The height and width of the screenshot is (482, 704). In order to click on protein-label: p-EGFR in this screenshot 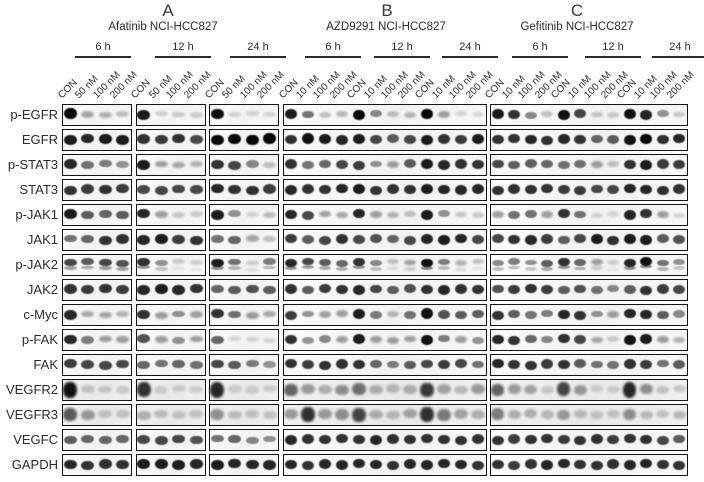, I will do `click(34, 114)`.